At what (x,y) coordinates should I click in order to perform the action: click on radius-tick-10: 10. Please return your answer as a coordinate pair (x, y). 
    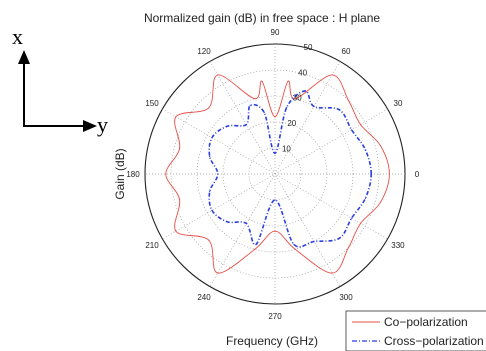
    Looking at the image, I should click on (286, 149).